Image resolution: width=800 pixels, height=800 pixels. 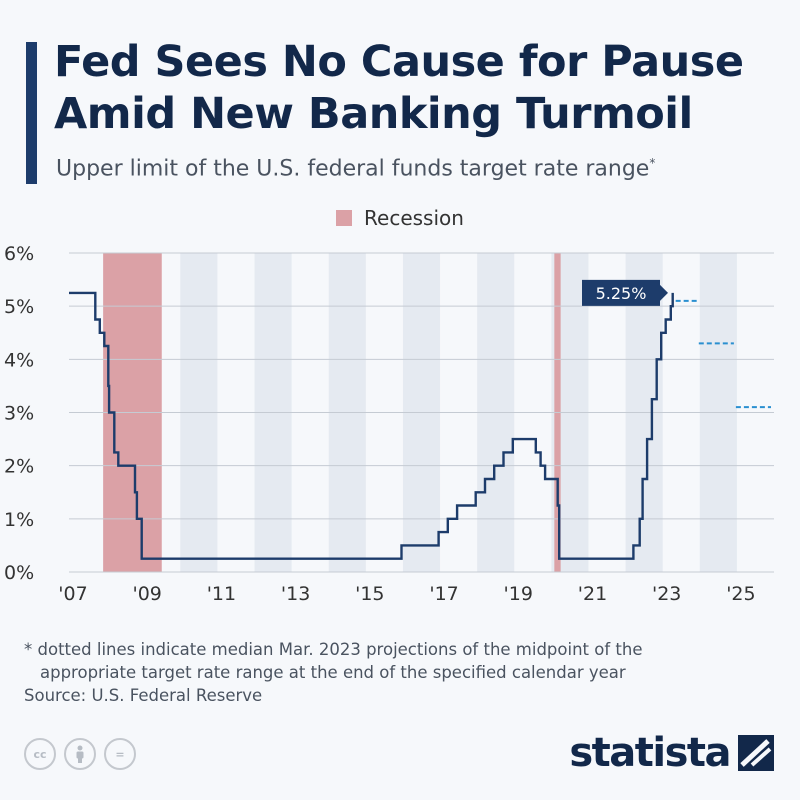 I want to click on y-tick-label: 5%, so click(x=19, y=307).